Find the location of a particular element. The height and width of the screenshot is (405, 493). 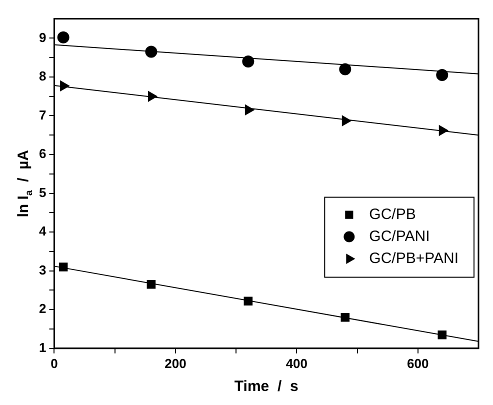

y-axis-title: ln Ia / µA is located at coordinates (25, 184).